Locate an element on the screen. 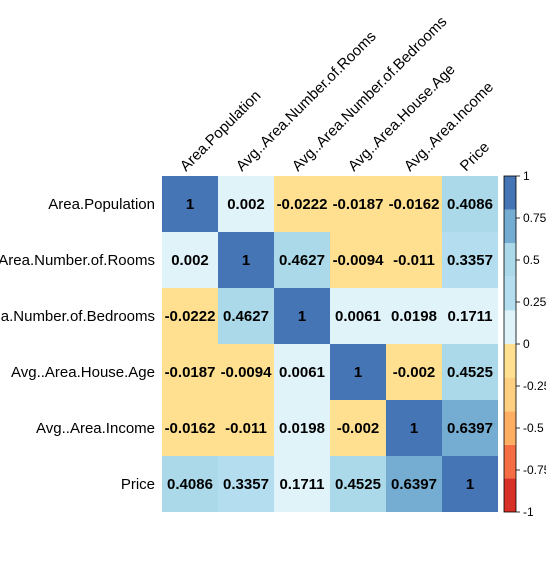 The width and height of the screenshot is (546, 580). cell-value-5-3: 0.4525 is located at coordinates (358, 484).